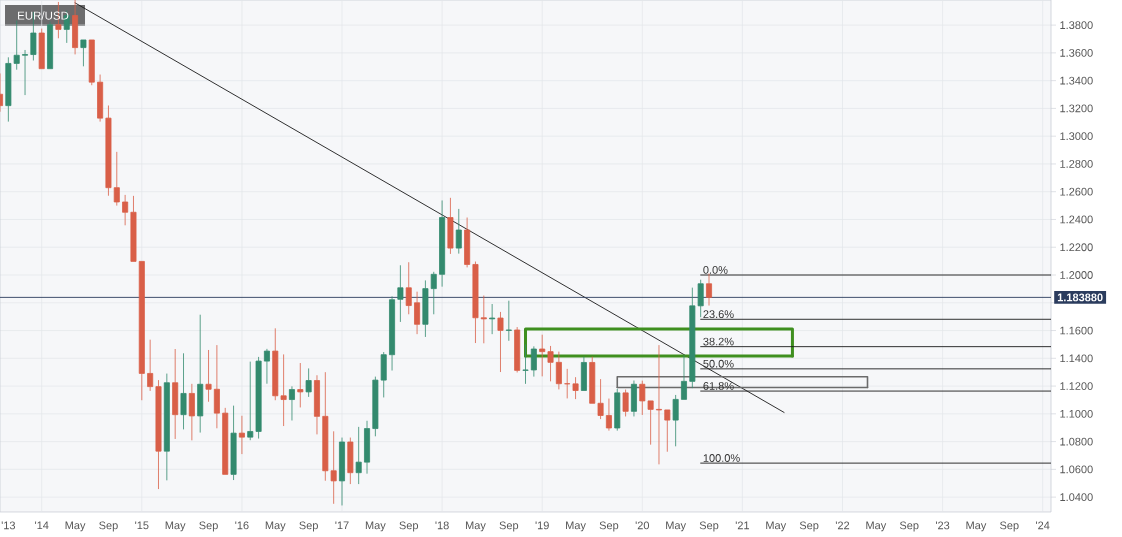 The image size is (1122, 537). What do you see at coordinates (1076, 191) in the screenshot?
I see `y-tick-label: 1.2600` at bounding box center [1076, 191].